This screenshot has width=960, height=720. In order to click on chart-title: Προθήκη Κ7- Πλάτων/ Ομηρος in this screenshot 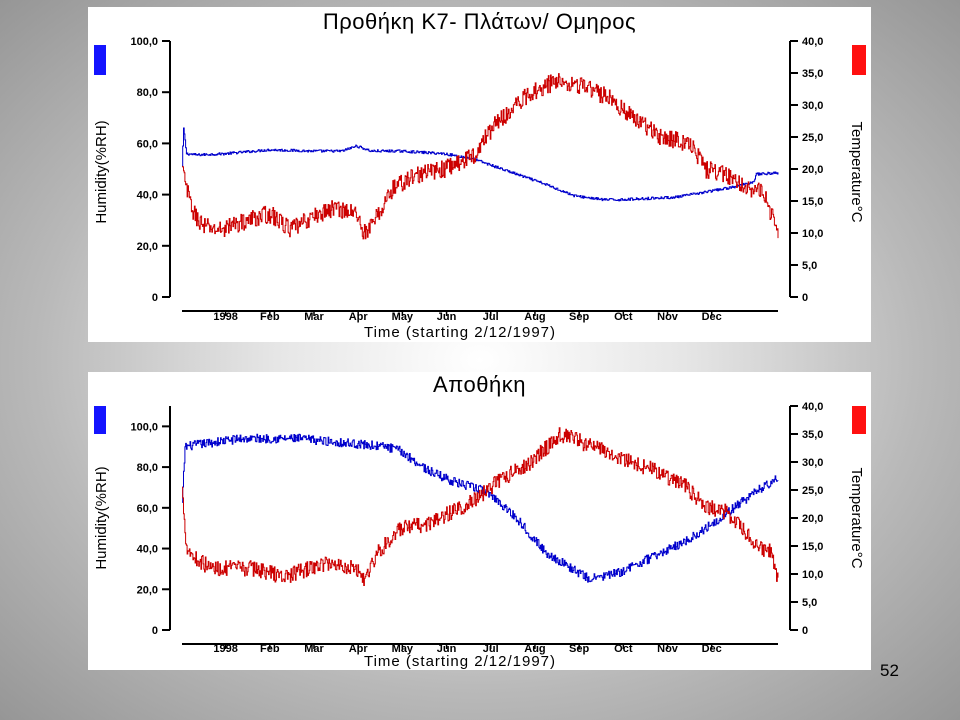, I will do `click(479, 21)`.